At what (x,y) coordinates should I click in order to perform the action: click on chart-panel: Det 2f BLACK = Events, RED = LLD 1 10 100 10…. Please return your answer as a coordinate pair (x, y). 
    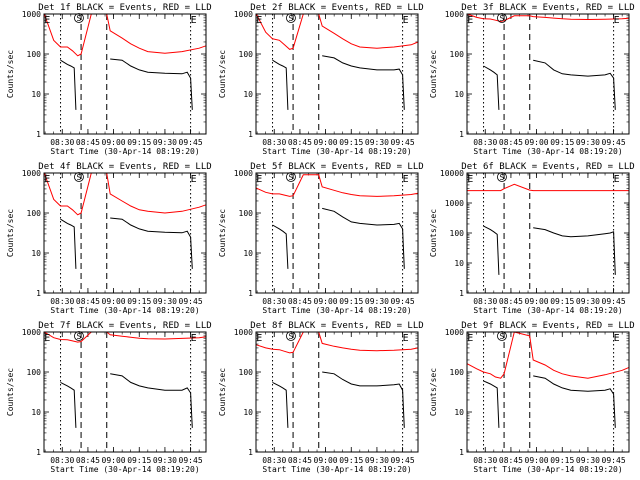
    Looking at the image, I should click on (321, 79).